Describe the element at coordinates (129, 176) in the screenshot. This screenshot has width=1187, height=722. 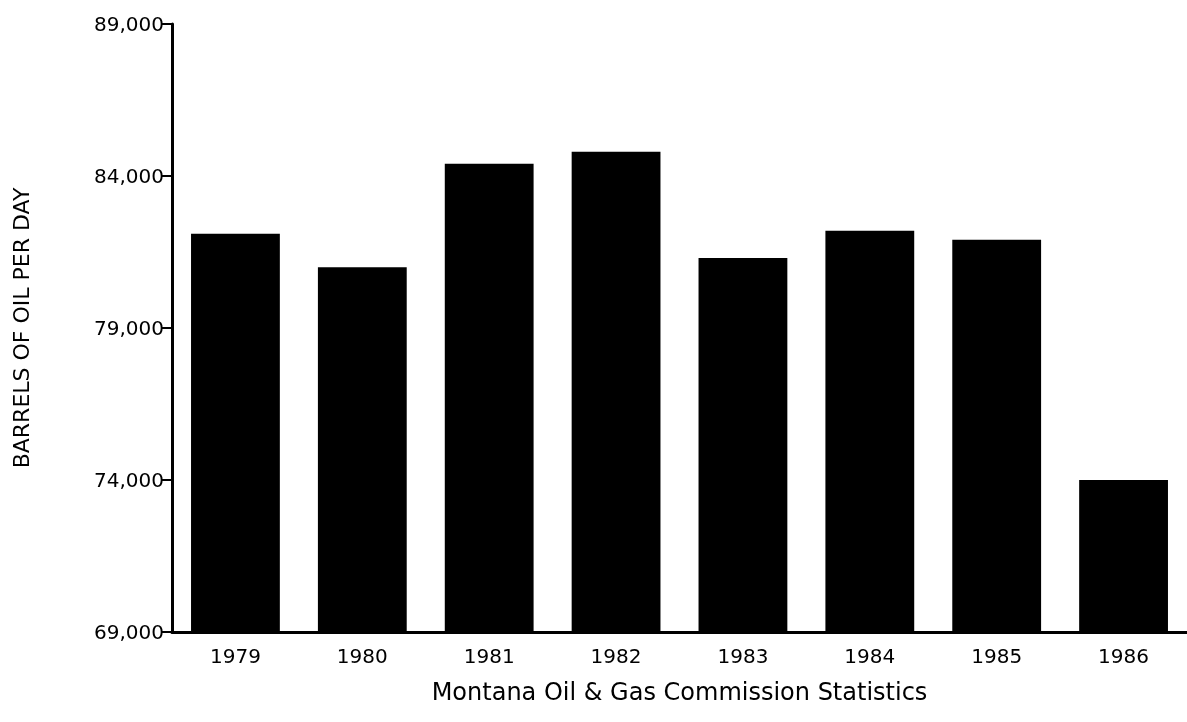
I see `y-tick-label: 84,000` at that location.